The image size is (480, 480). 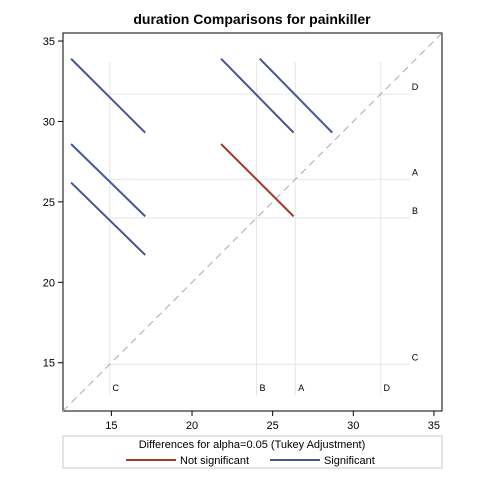 What do you see at coordinates (349, 461) in the screenshot?
I see `legend-label-significant: Significant` at bounding box center [349, 461].